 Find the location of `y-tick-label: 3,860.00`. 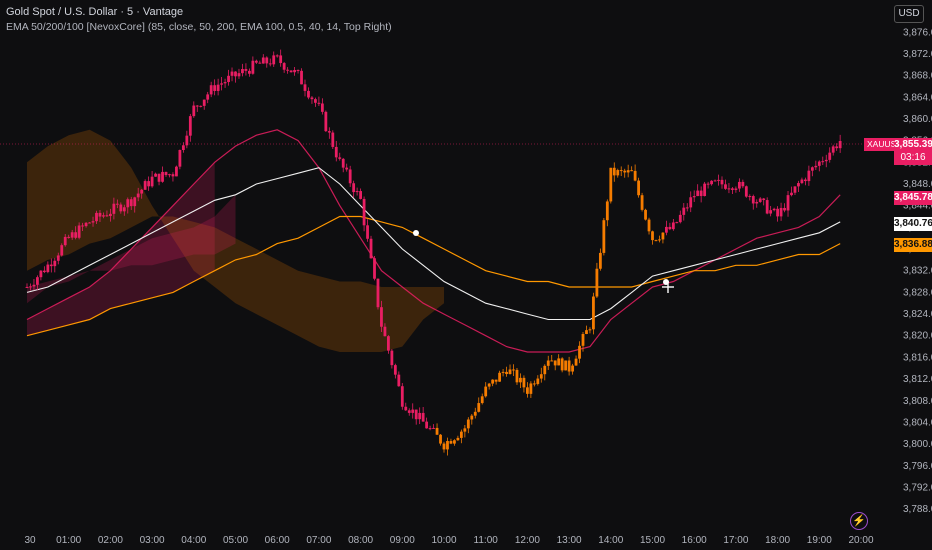

y-tick-label: 3,860.00 is located at coordinates (917, 119).